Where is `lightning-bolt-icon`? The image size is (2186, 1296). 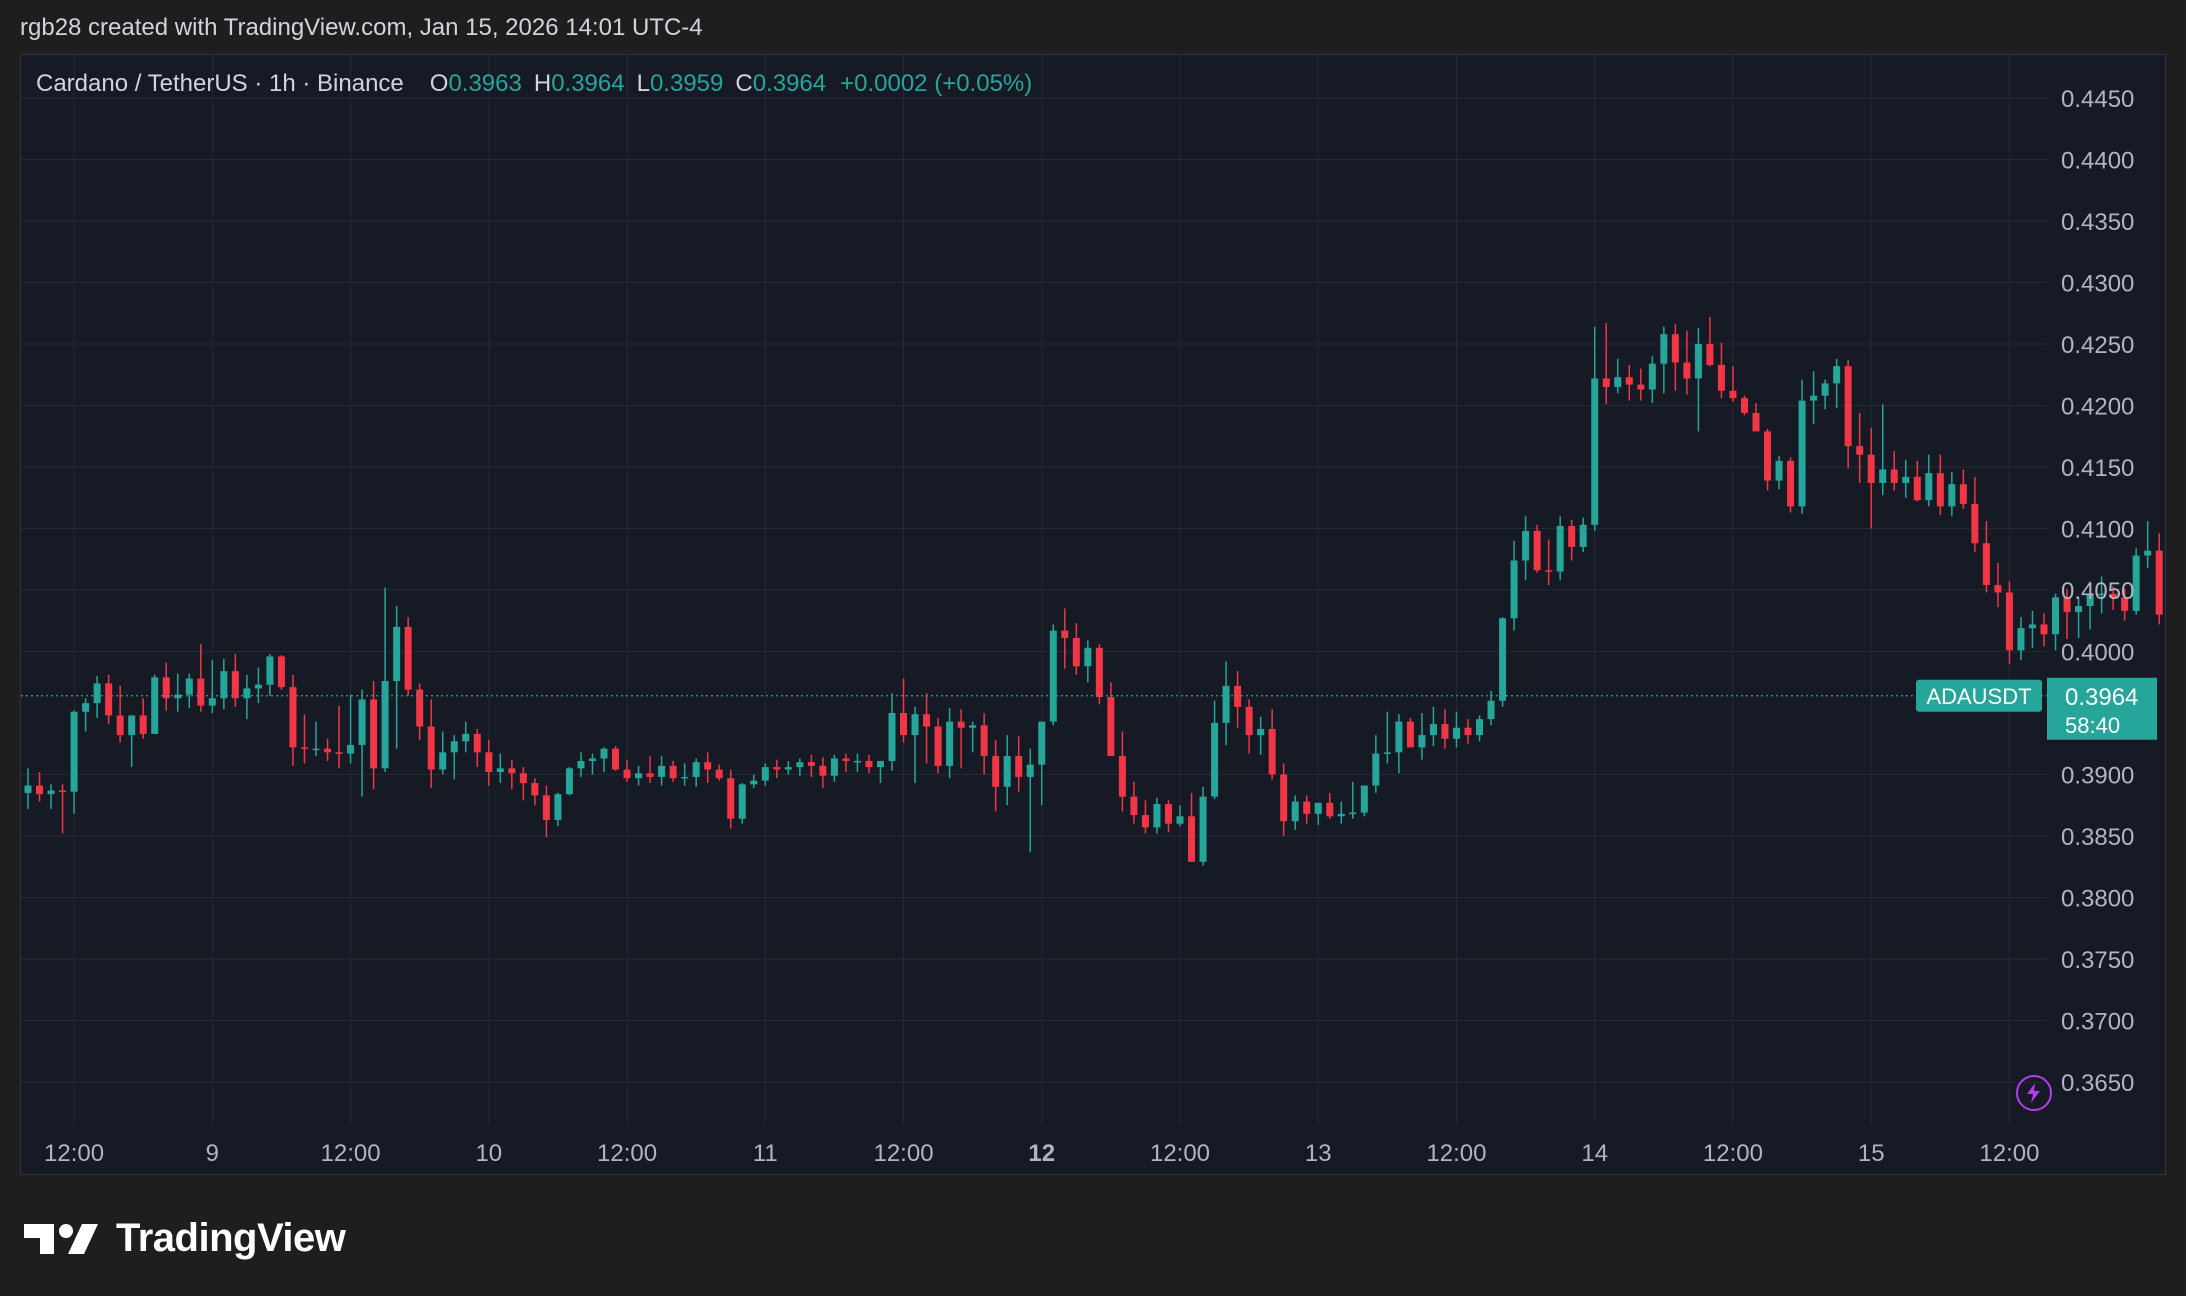 lightning-bolt-icon is located at coordinates (2034, 1093).